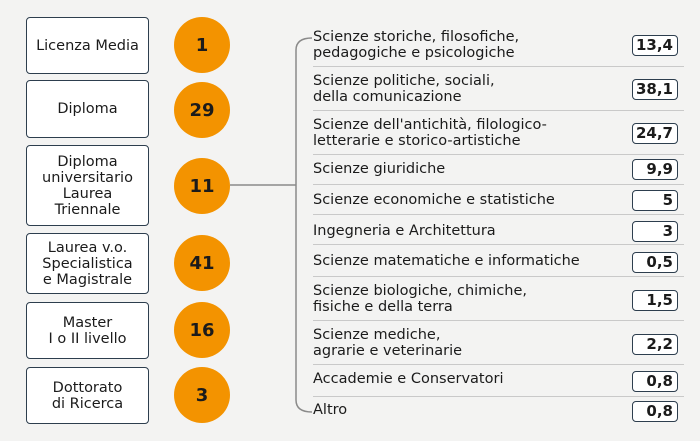 The width and height of the screenshot is (700, 441). I want to click on level-label: Dottorato di Ricerca, so click(87, 395).